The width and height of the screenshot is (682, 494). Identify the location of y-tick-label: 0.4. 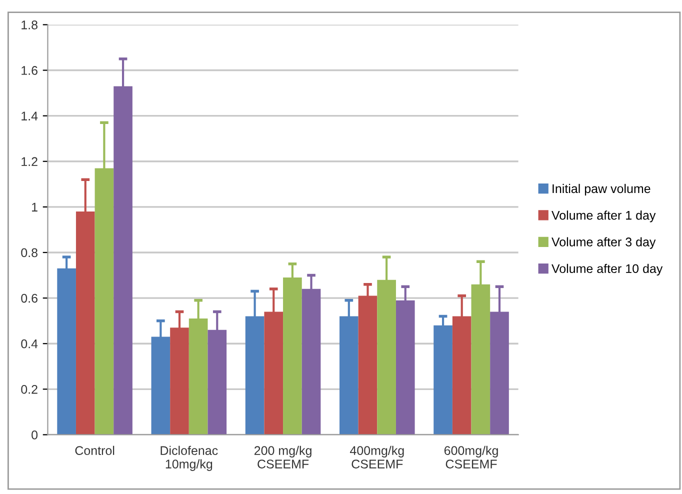
(29, 343).